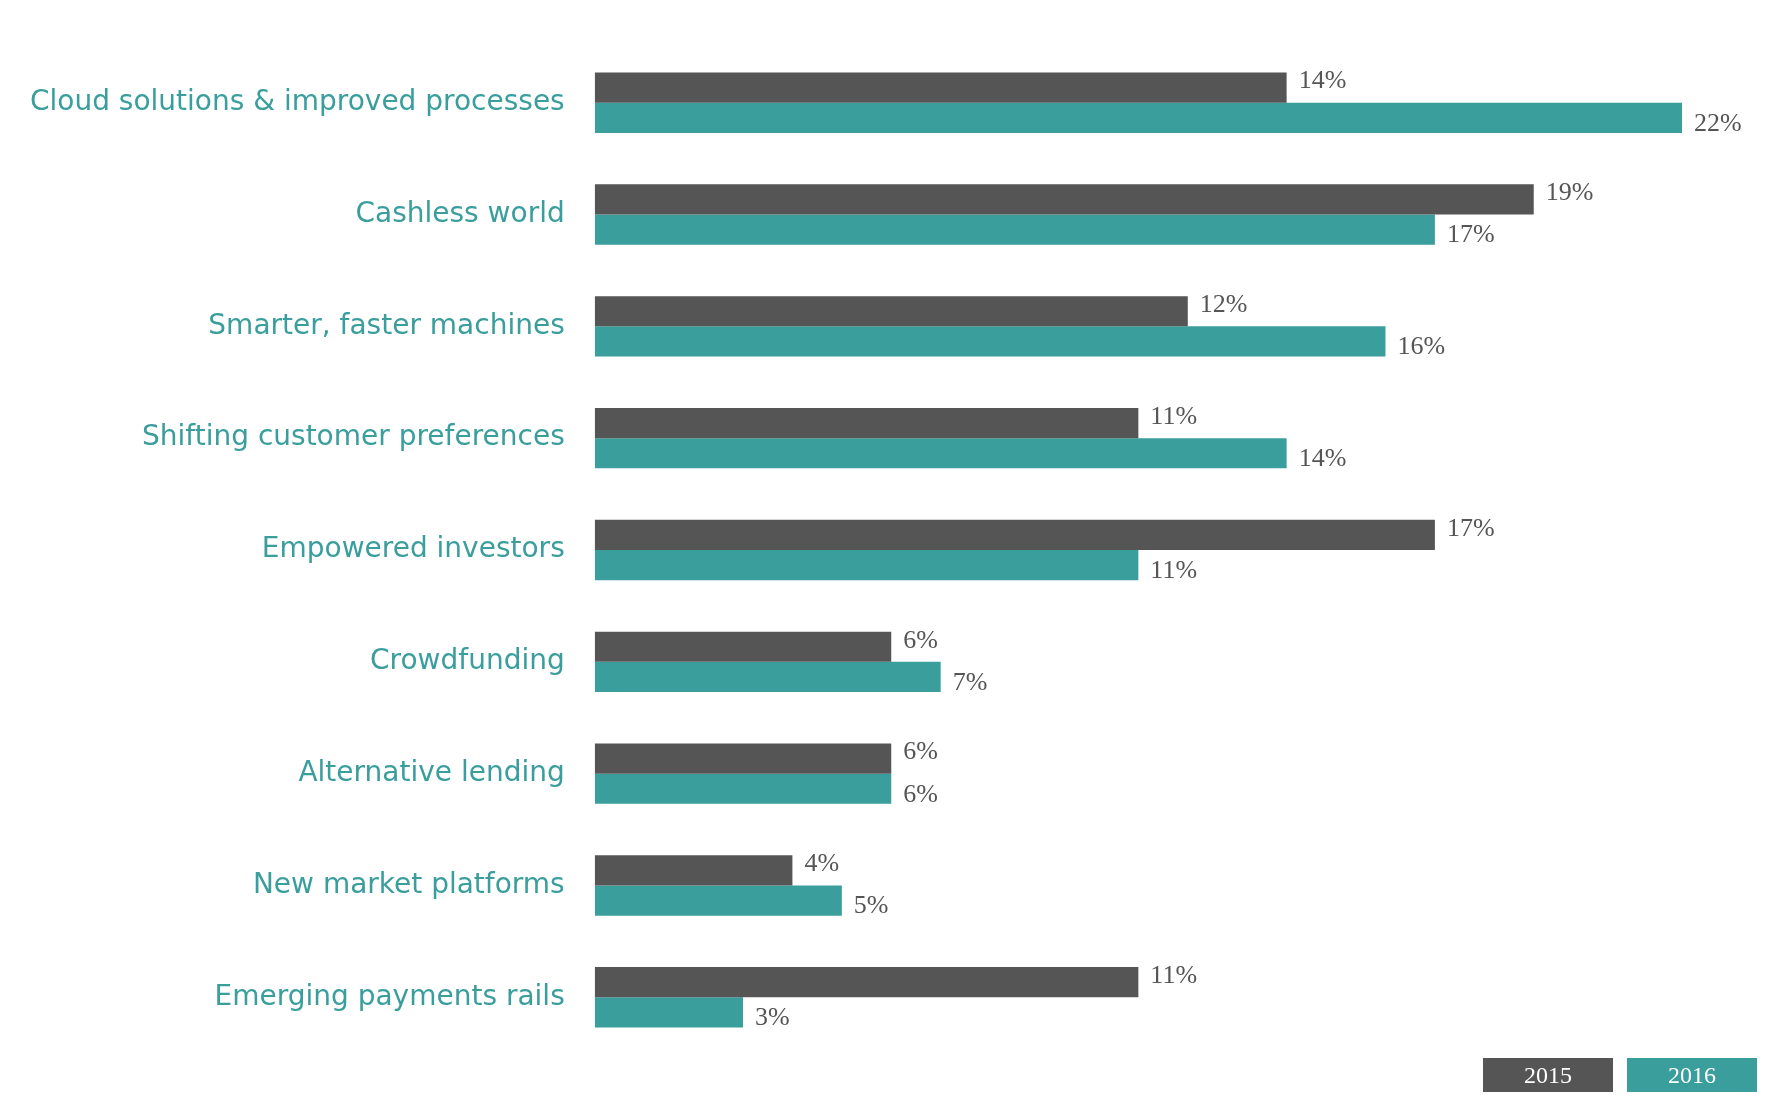  Describe the element at coordinates (413, 548) in the screenshot. I see `y-tick-label: Empowered investors` at that location.